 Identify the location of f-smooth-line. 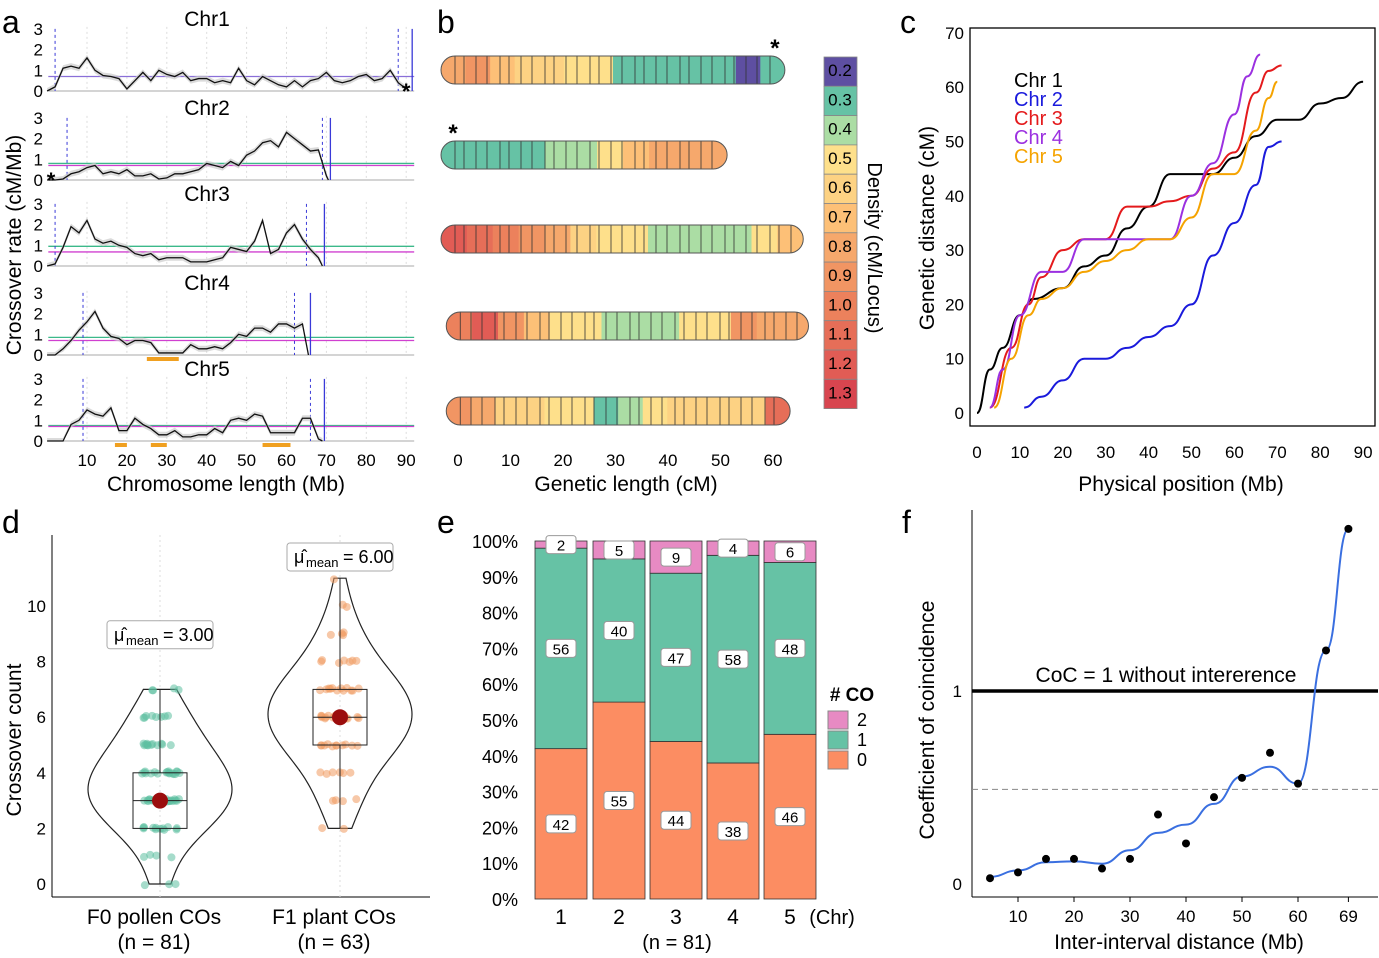
(1169, 702).